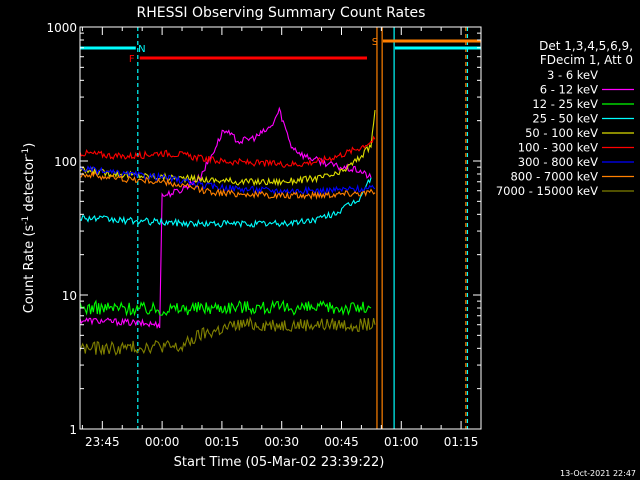  What do you see at coordinates (558, 148) in the screenshot?
I see `legend-label-100-300-kev: 100 - 300 keV` at bounding box center [558, 148].